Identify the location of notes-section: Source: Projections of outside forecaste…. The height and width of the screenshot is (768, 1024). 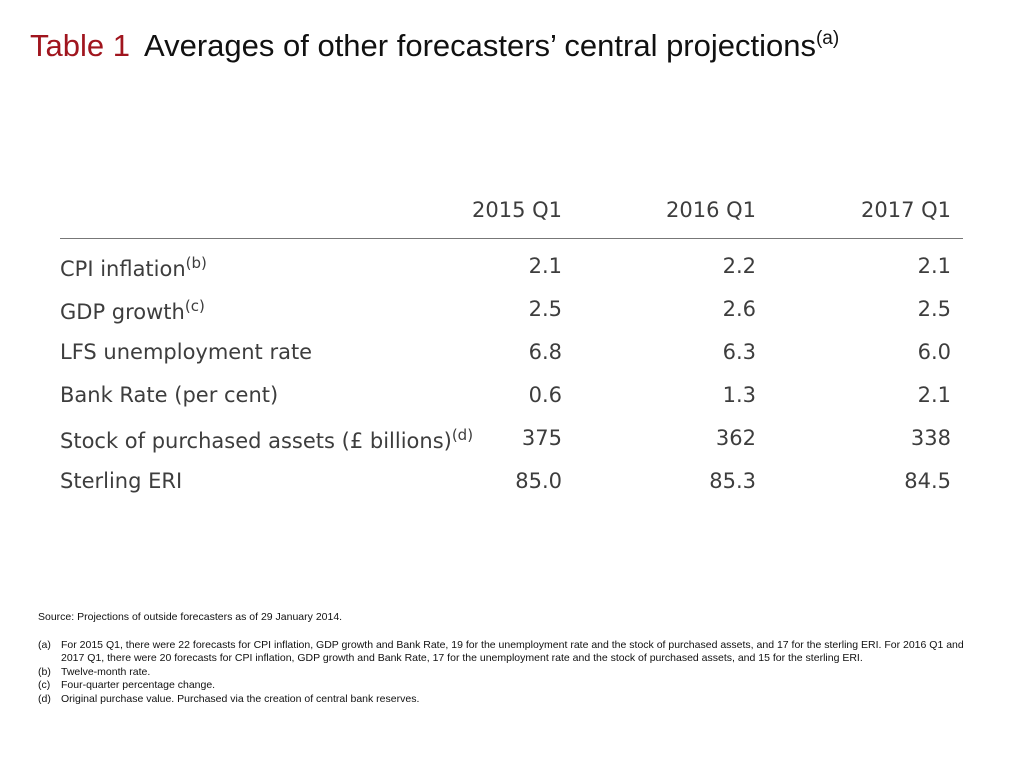
(513, 658).